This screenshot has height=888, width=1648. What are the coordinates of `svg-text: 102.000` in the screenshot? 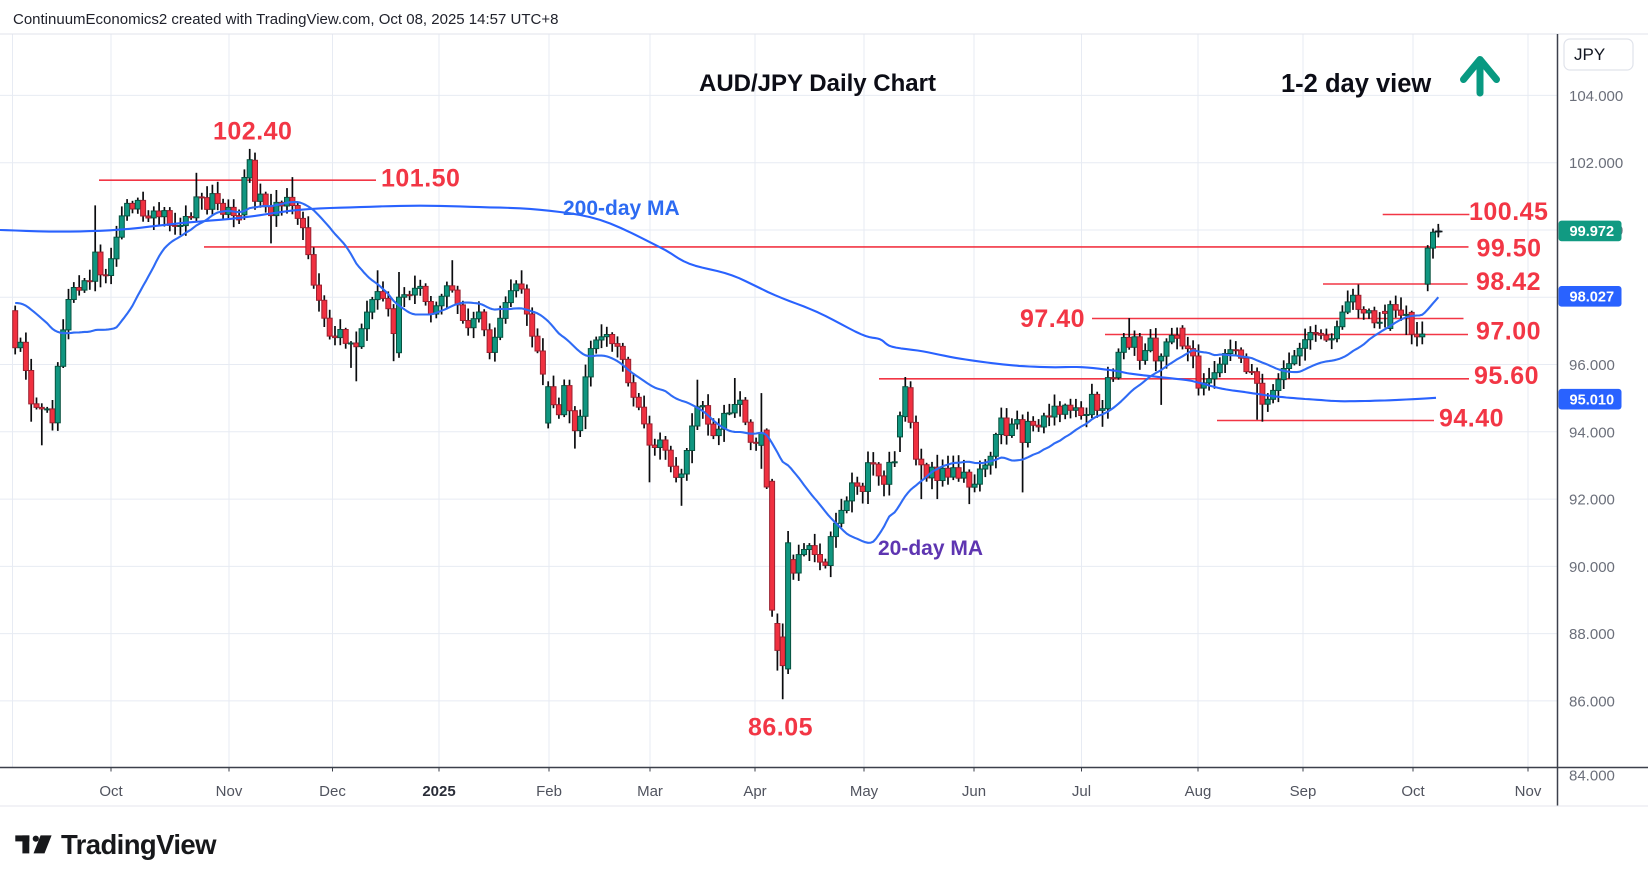 It's located at (1596, 163).